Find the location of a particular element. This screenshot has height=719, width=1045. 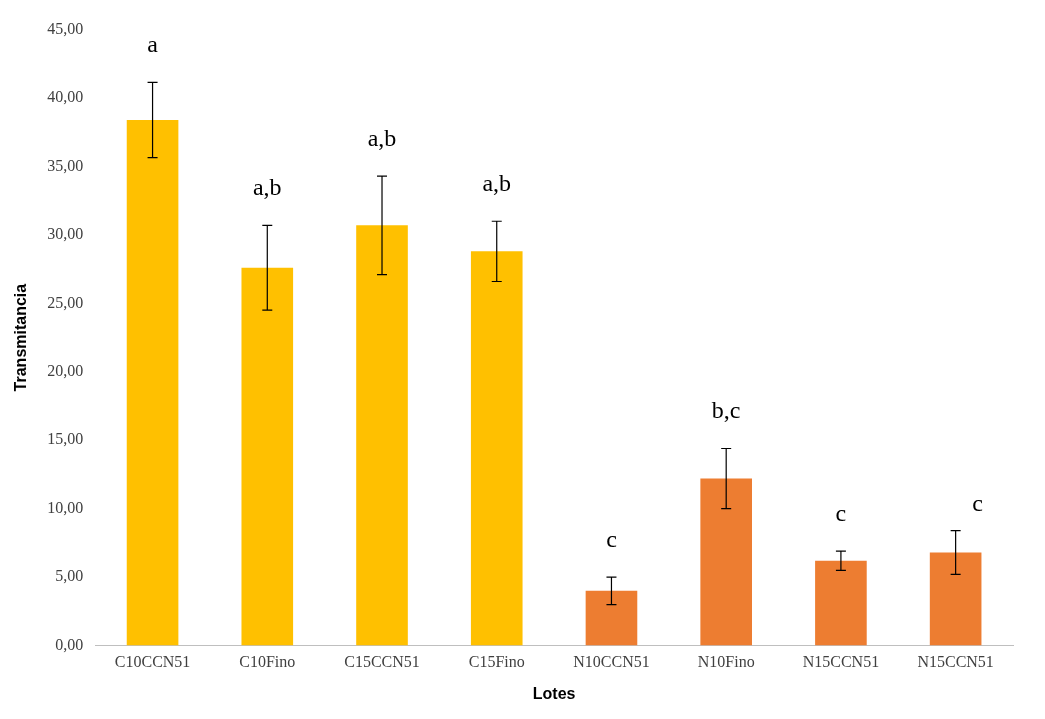

y-tick-label: 15,00 is located at coordinates (65, 439).